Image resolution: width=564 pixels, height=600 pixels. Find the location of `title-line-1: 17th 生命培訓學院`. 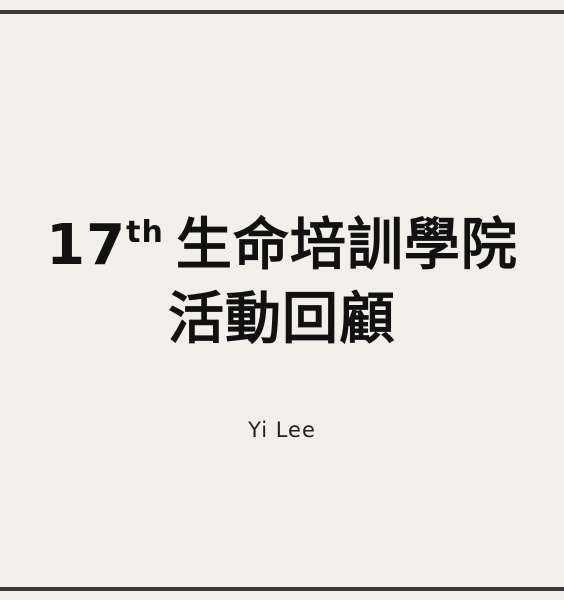

title-line-1: 17th 生命培訓學院 is located at coordinates (282, 239).